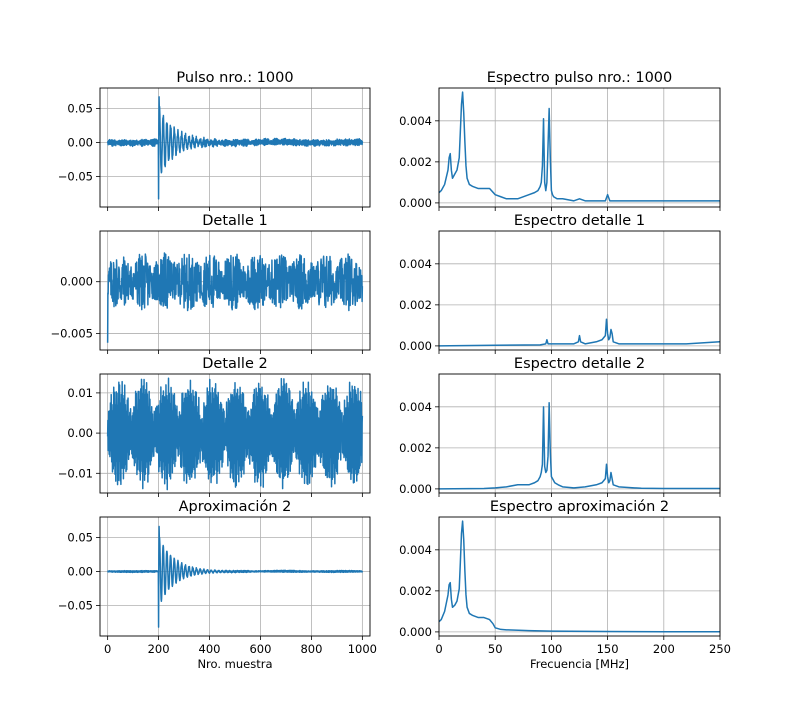 Image resolution: width=800 pixels, height=718 pixels. Describe the element at coordinates (608, 649) in the screenshot. I see `x-tick-label: 150` at that location.